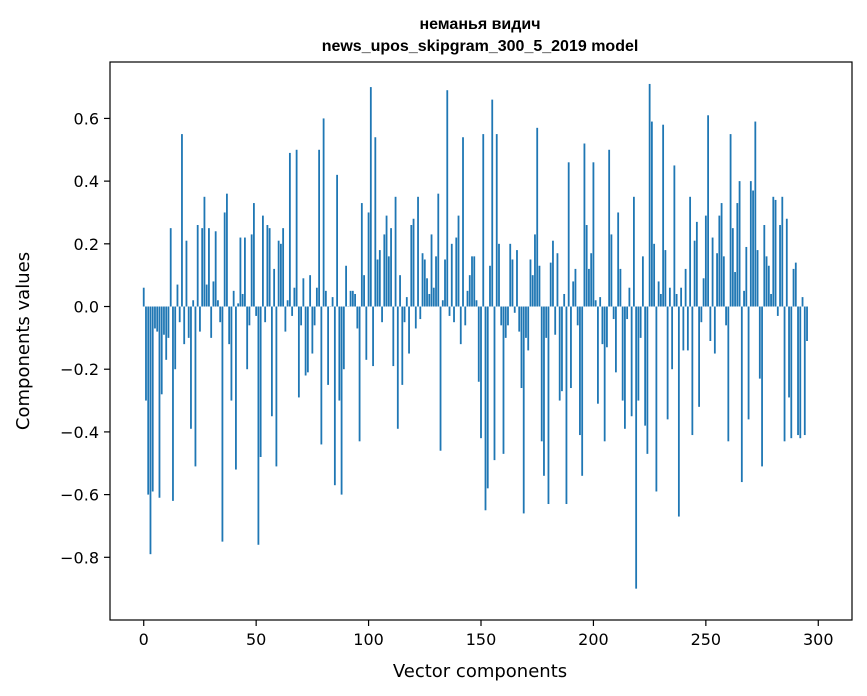 Image resolution: width=867 pixels, height=696 pixels. What do you see at coordinates (256, 639) in the screenshot?
I see `x-tick-label: 50` at bounding box center [256, 639].